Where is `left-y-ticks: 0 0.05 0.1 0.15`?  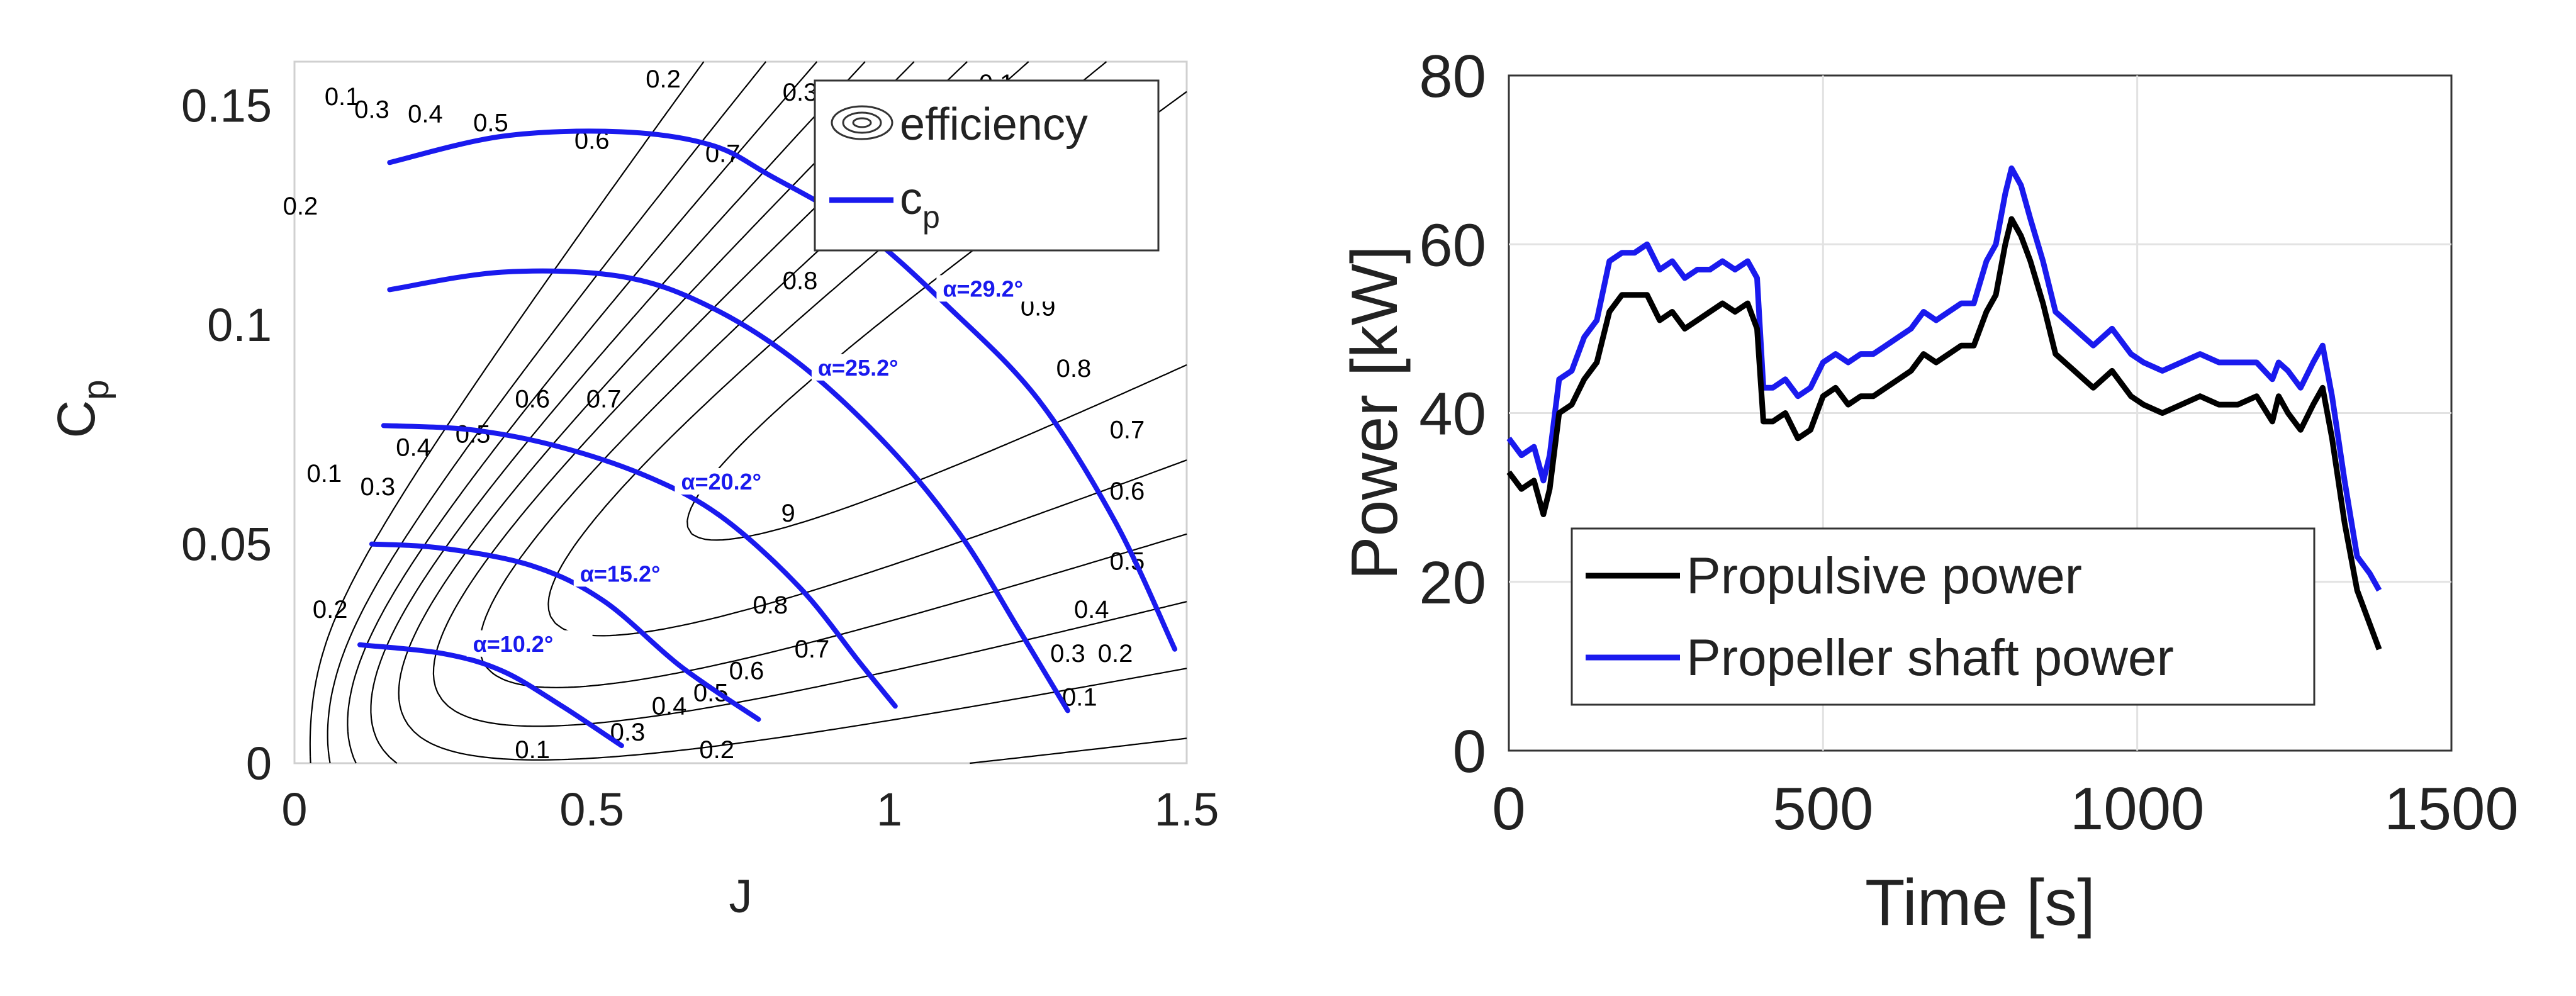 left-y-ticks: 0 0.05 0.1 0.15 is located at coordinates (226, 435).